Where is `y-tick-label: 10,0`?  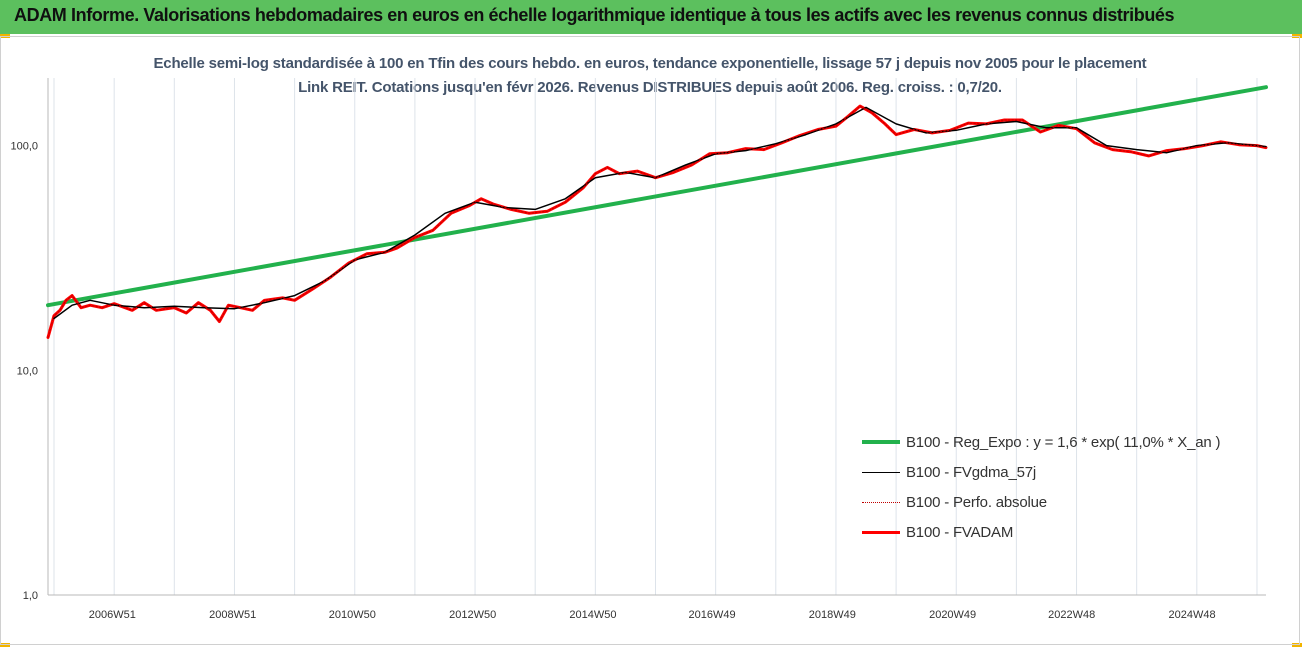 y-tick-label: 10,0 is located at coordinates (27, 371).